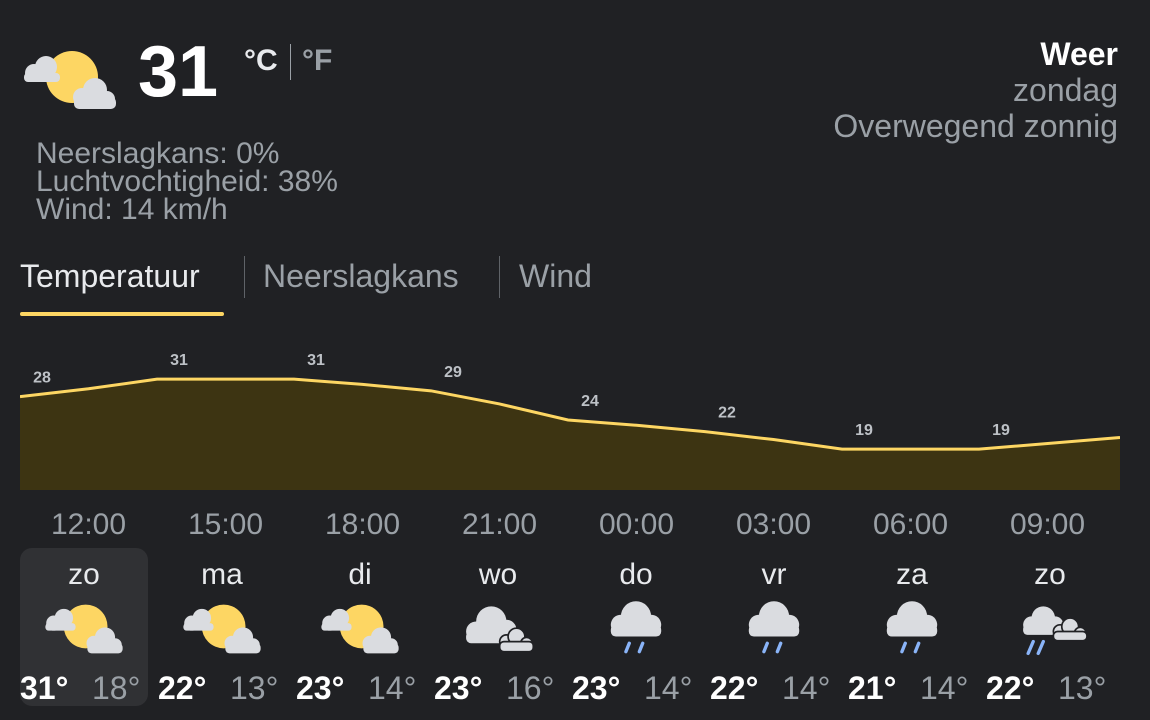 The height and width of the screenshot is (720, 1150). What do you see at coordinates (110, 276) in the screenshot?
I see `tab-temperature: Temperatuur` at bounding box center [110, 276].